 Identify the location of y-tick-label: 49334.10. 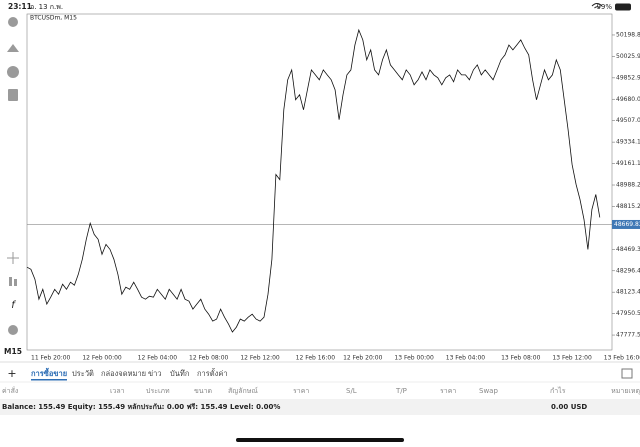
(628, 142).